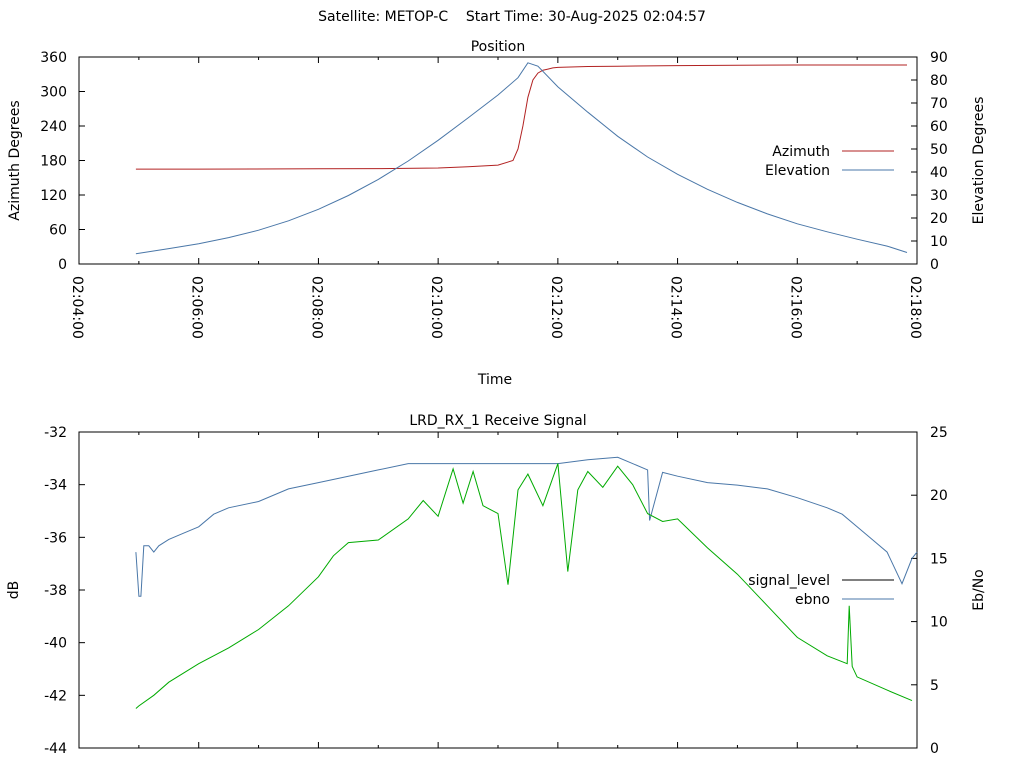  Describe the element at coordinates (53, 58) in the screenshot. I see `y-tick-label: 360` at that location.